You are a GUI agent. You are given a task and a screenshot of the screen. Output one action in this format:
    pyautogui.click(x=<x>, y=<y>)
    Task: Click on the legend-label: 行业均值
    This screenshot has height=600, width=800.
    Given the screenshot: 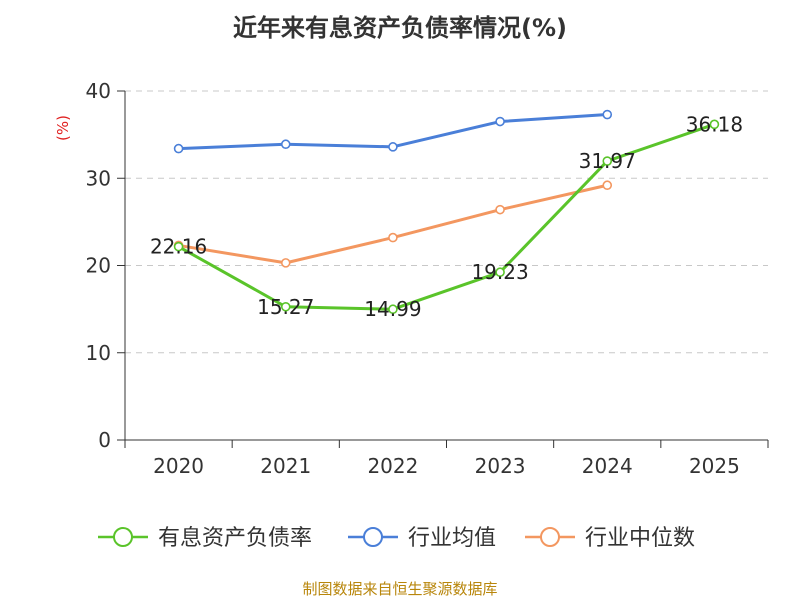 What is the action you would take?
    pyautogui.click(x=452, y=538)
    